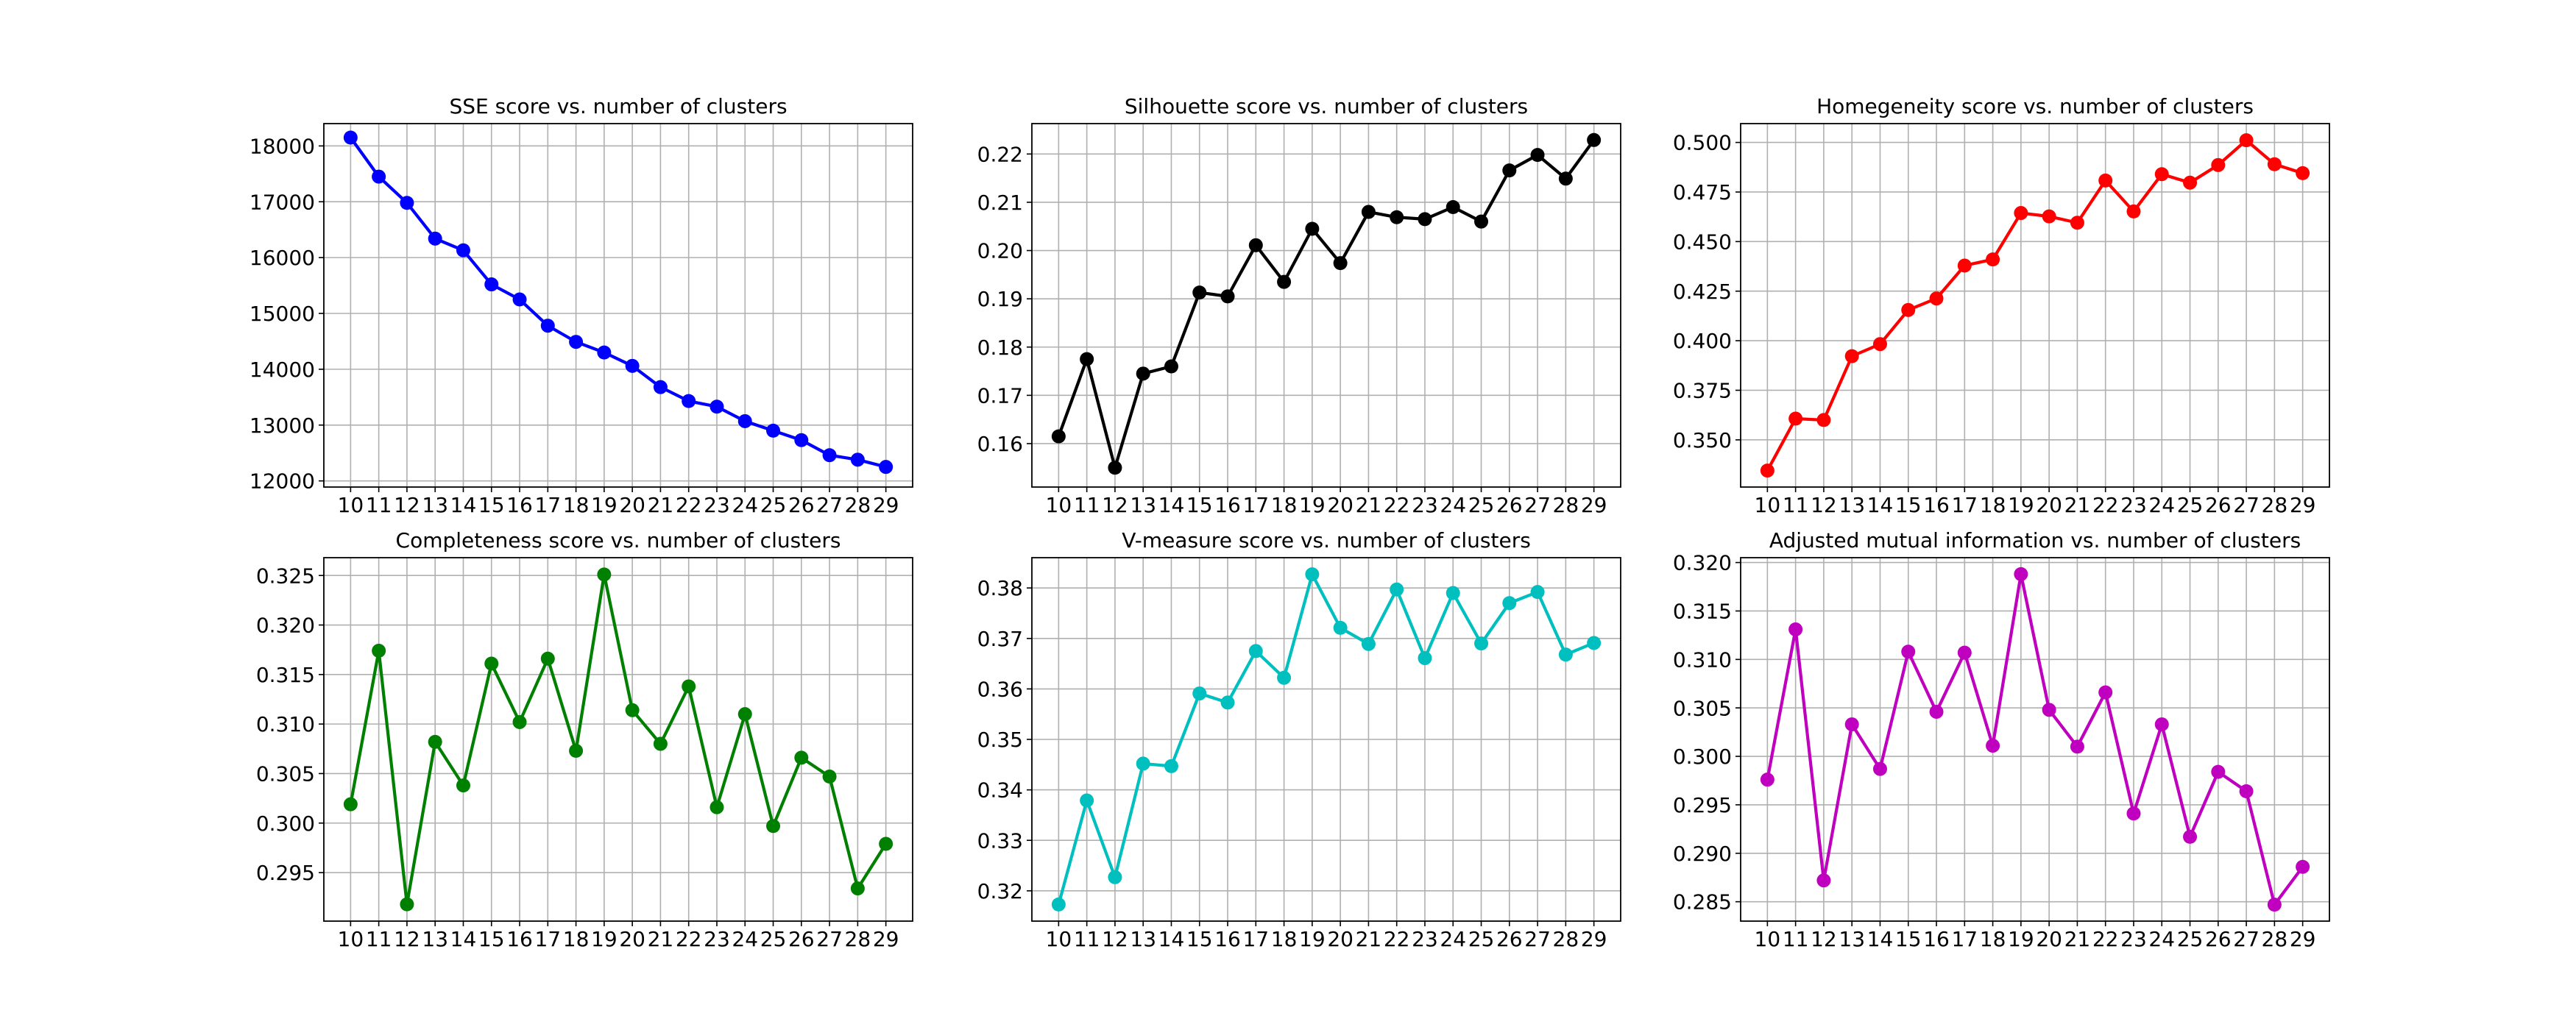  I want to click on y-tick-label: 0.290, so click(1702, 854).